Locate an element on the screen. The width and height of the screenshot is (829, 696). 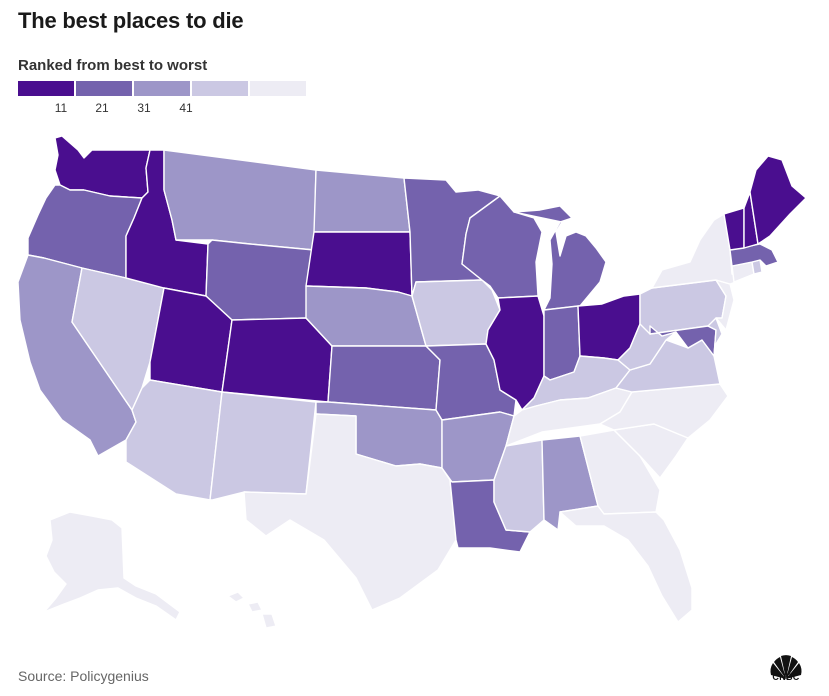
state-washington is located at coordinates (102, 167).